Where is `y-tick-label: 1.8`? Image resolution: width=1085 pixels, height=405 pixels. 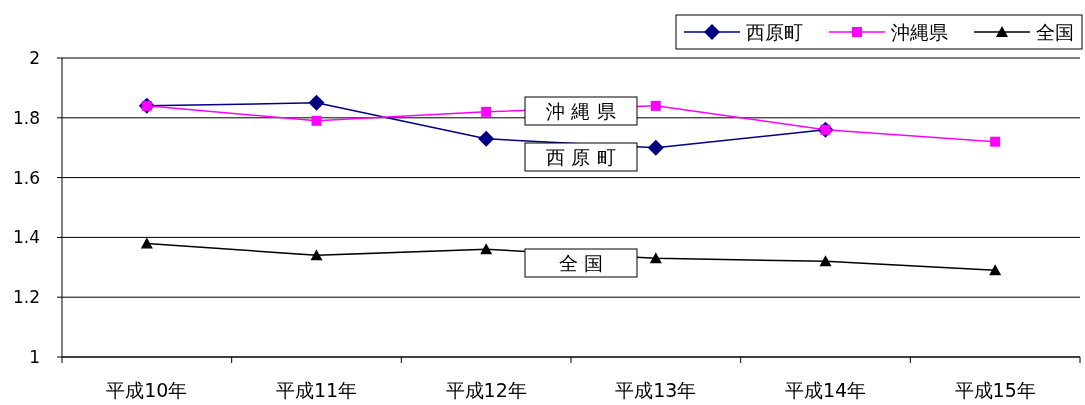 y-tick-label: 1.8 is located at coordinates (26, 117).